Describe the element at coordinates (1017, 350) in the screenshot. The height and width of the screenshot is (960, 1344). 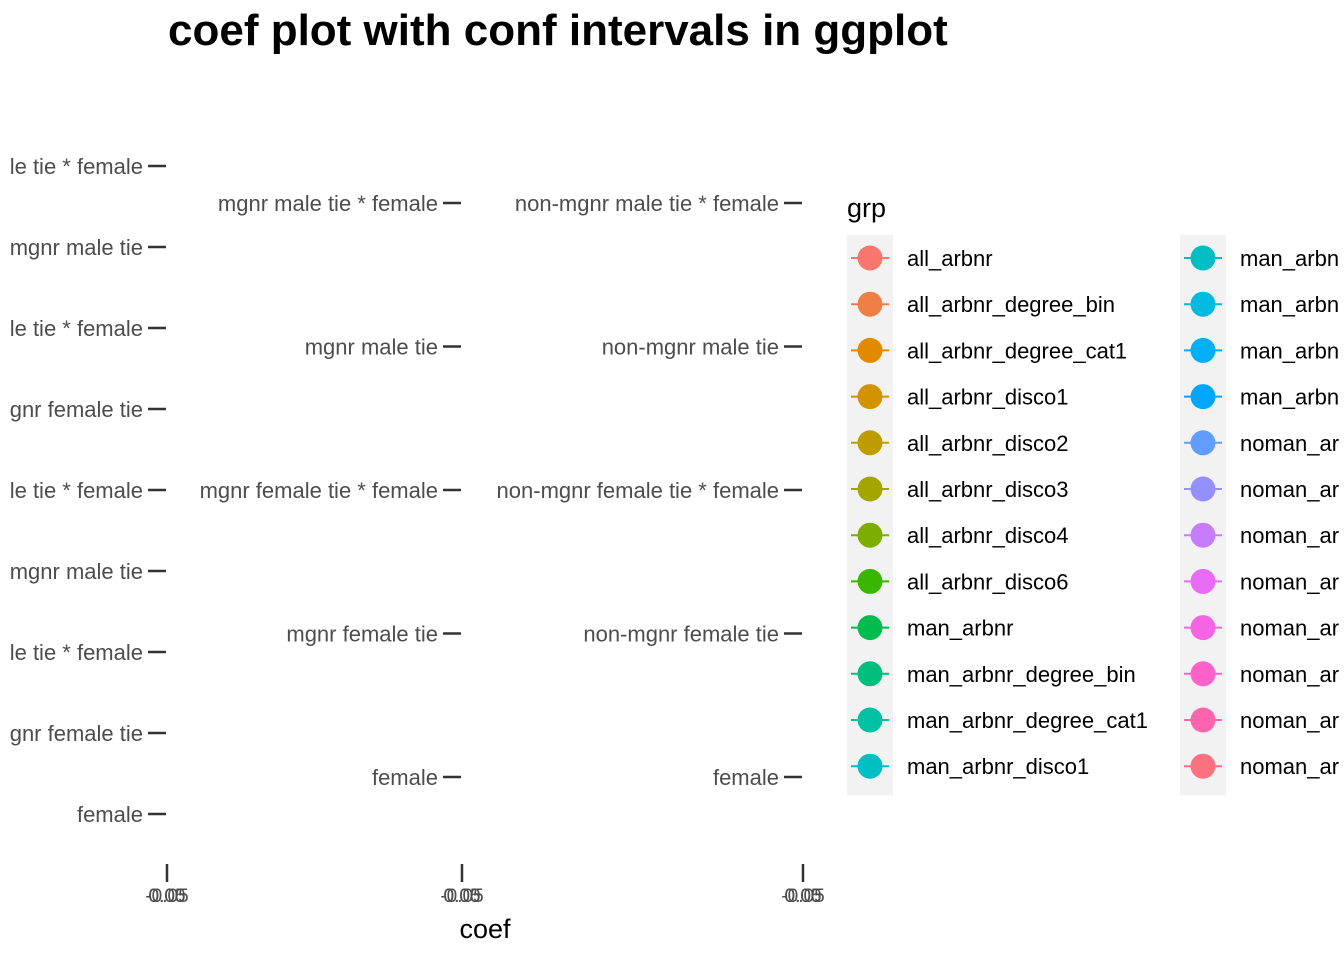
I see `legend-label: all_arbnr_degree_cat1` at that location.